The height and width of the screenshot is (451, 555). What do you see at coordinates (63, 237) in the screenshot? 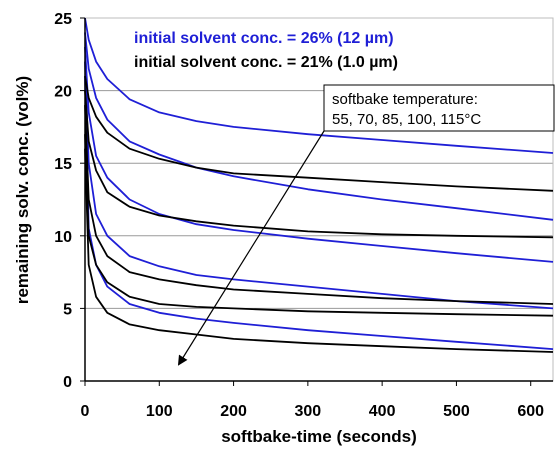
I see `y-tick-label-10: 10` at bounding box center [63, 237].